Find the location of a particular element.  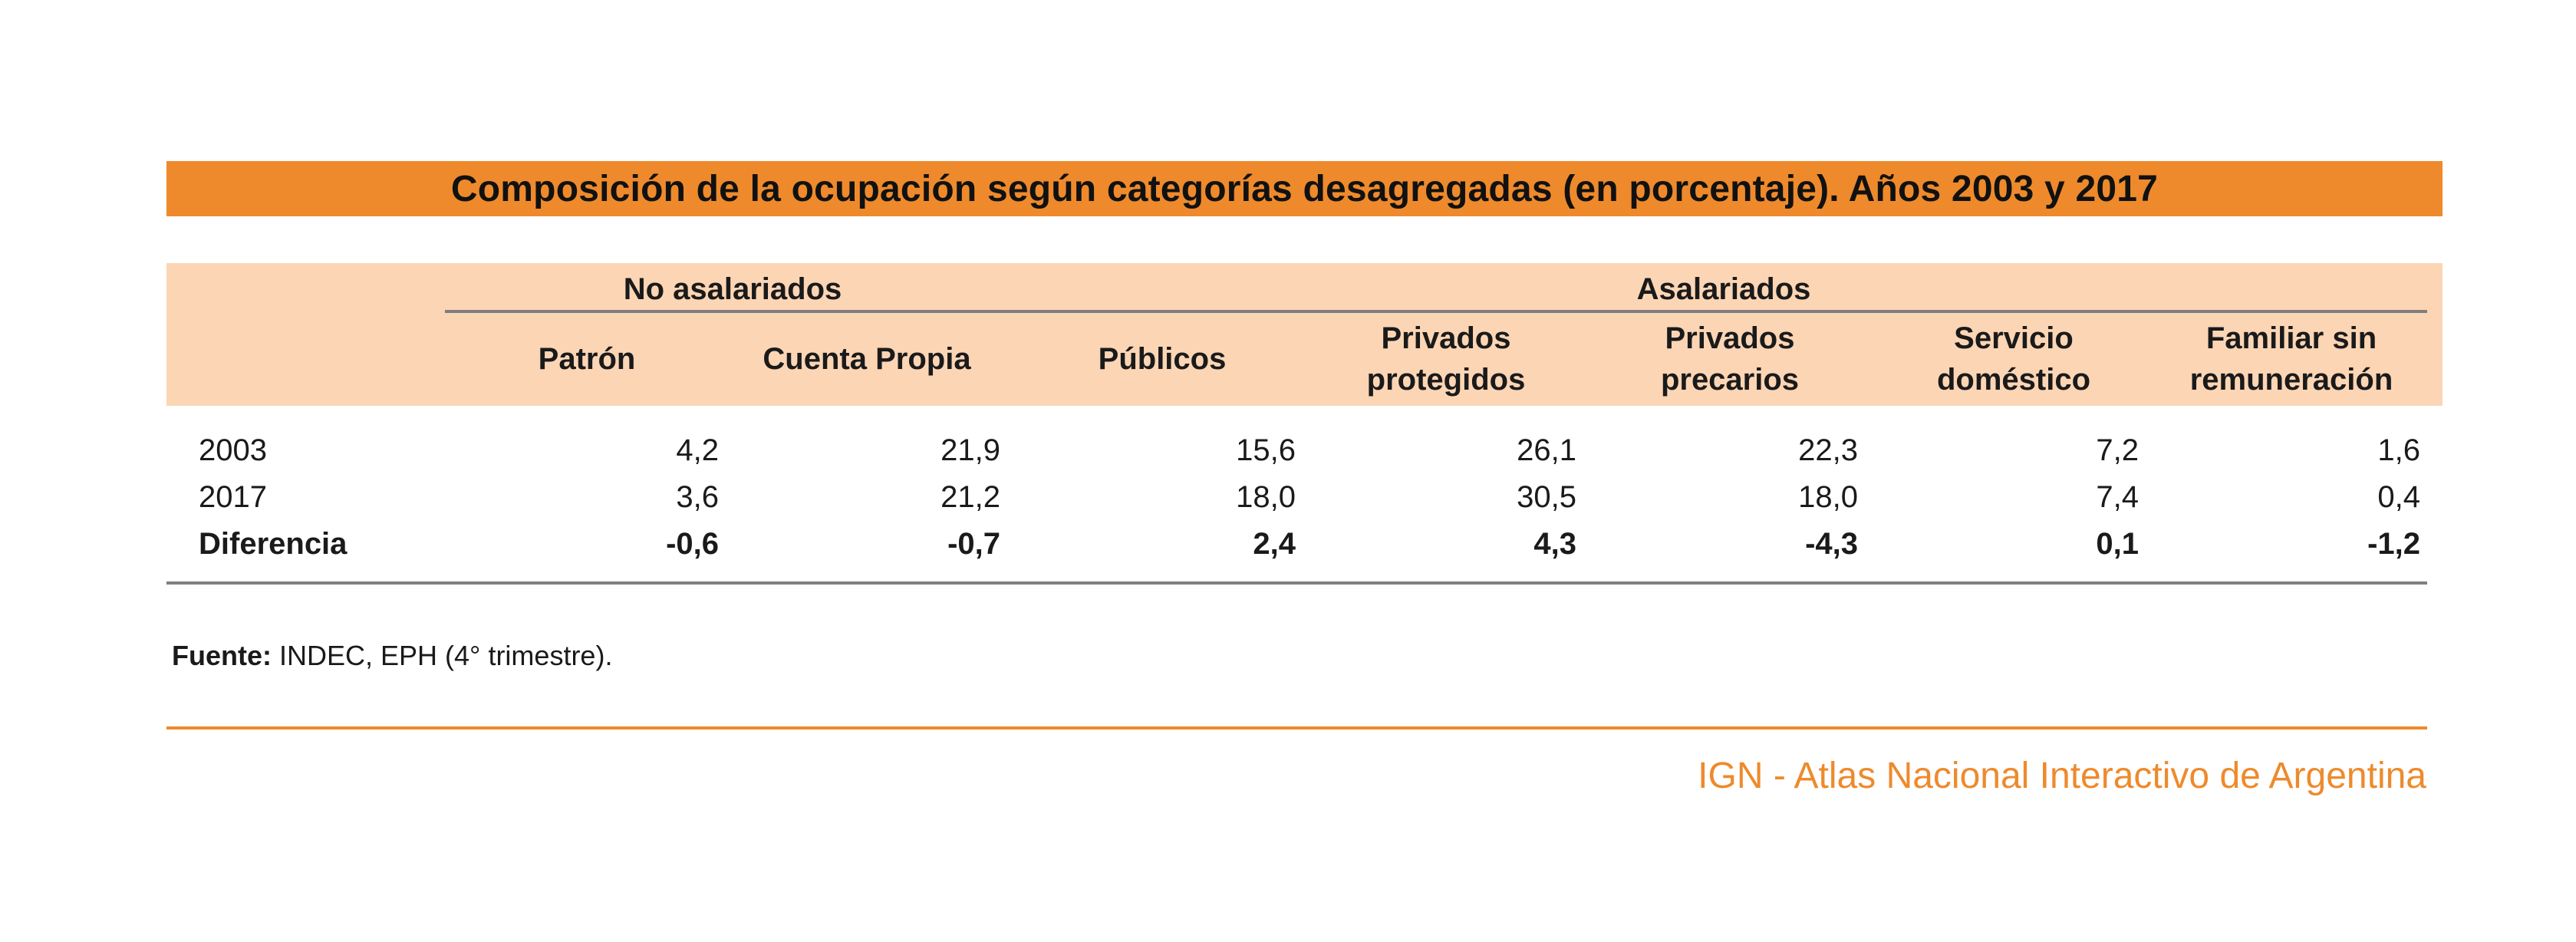

column-header: Cuenta Propia is located at coordinates (867, 359).